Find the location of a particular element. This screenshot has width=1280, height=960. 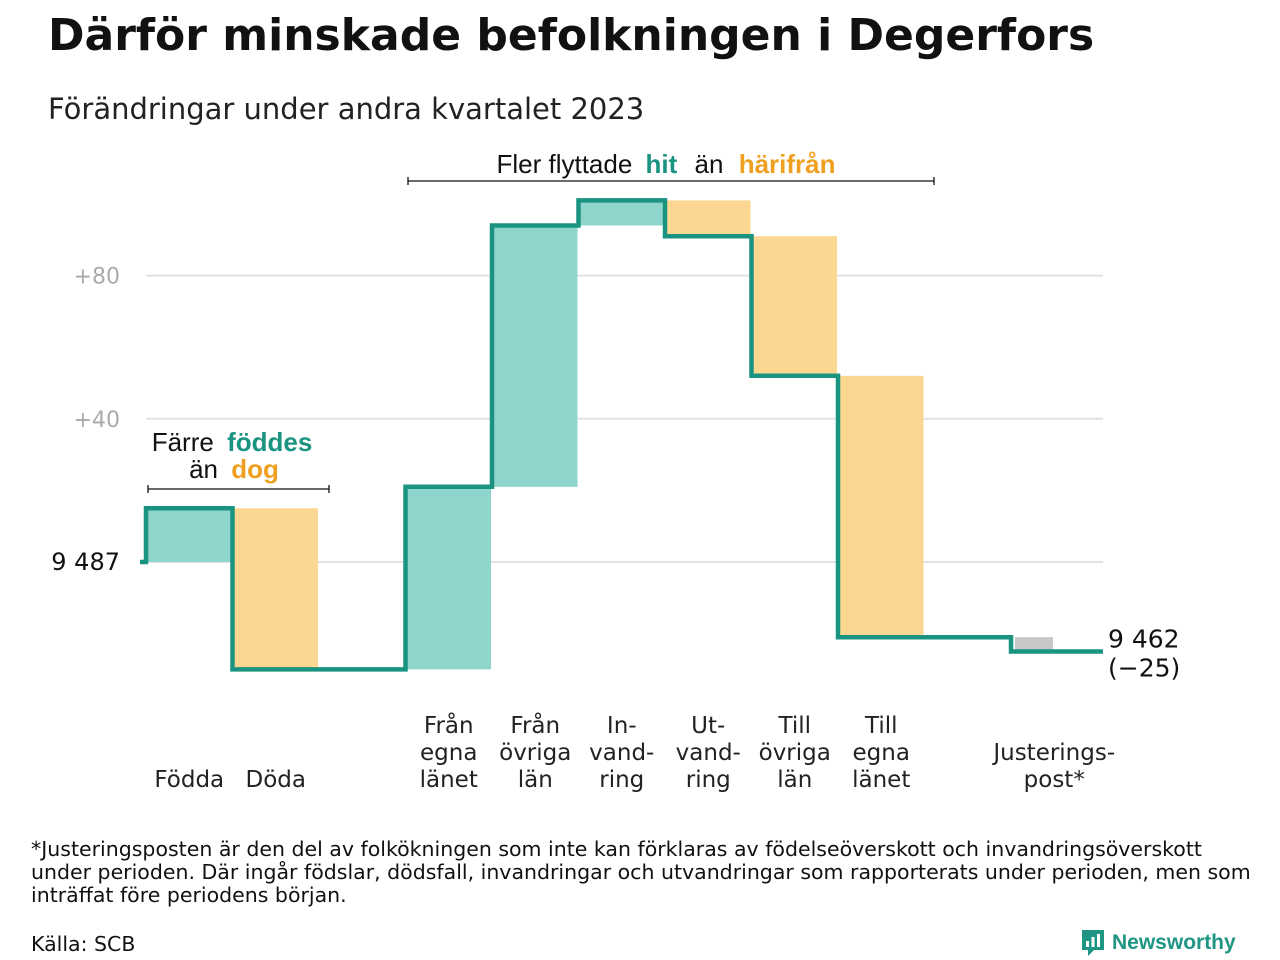

annotation-migration-text2: än is located at coordinates (709, 164).